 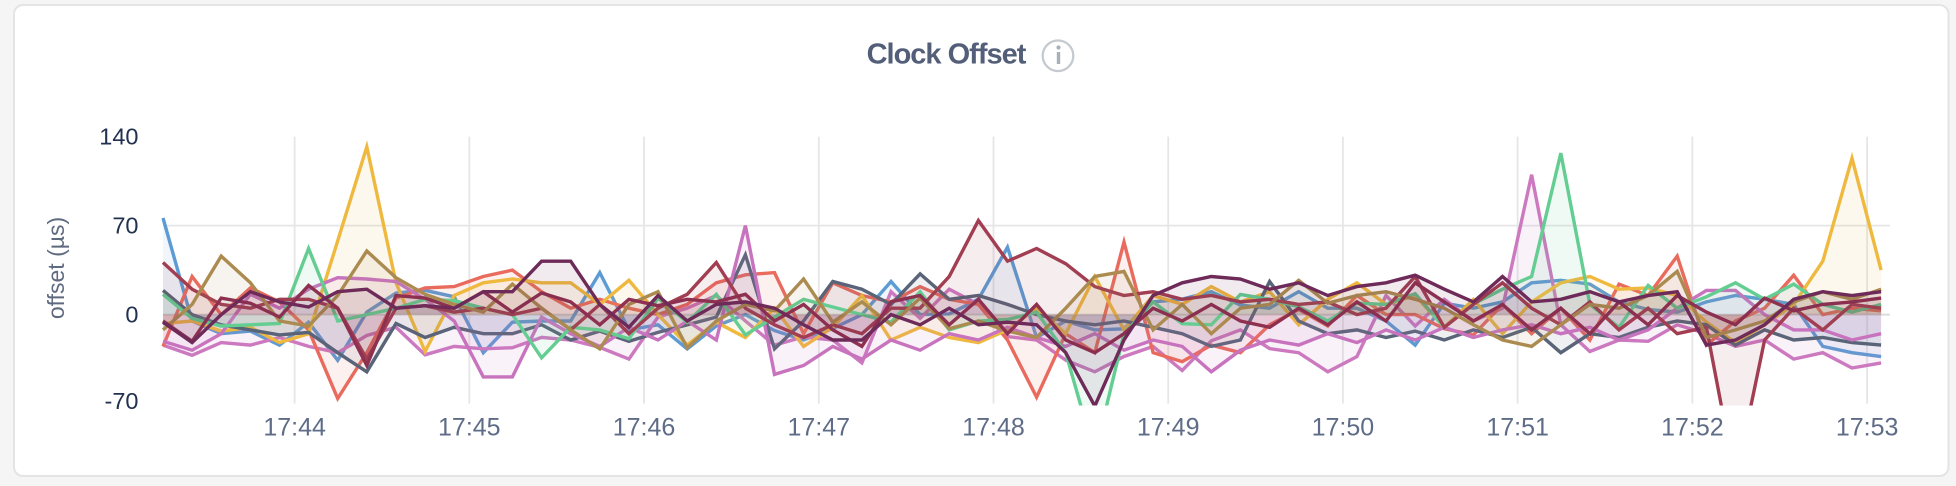 What do you see at coordinates (125, 226) in the screenshot?
I see `svg-text: 70` at bounding box center [125, 226].